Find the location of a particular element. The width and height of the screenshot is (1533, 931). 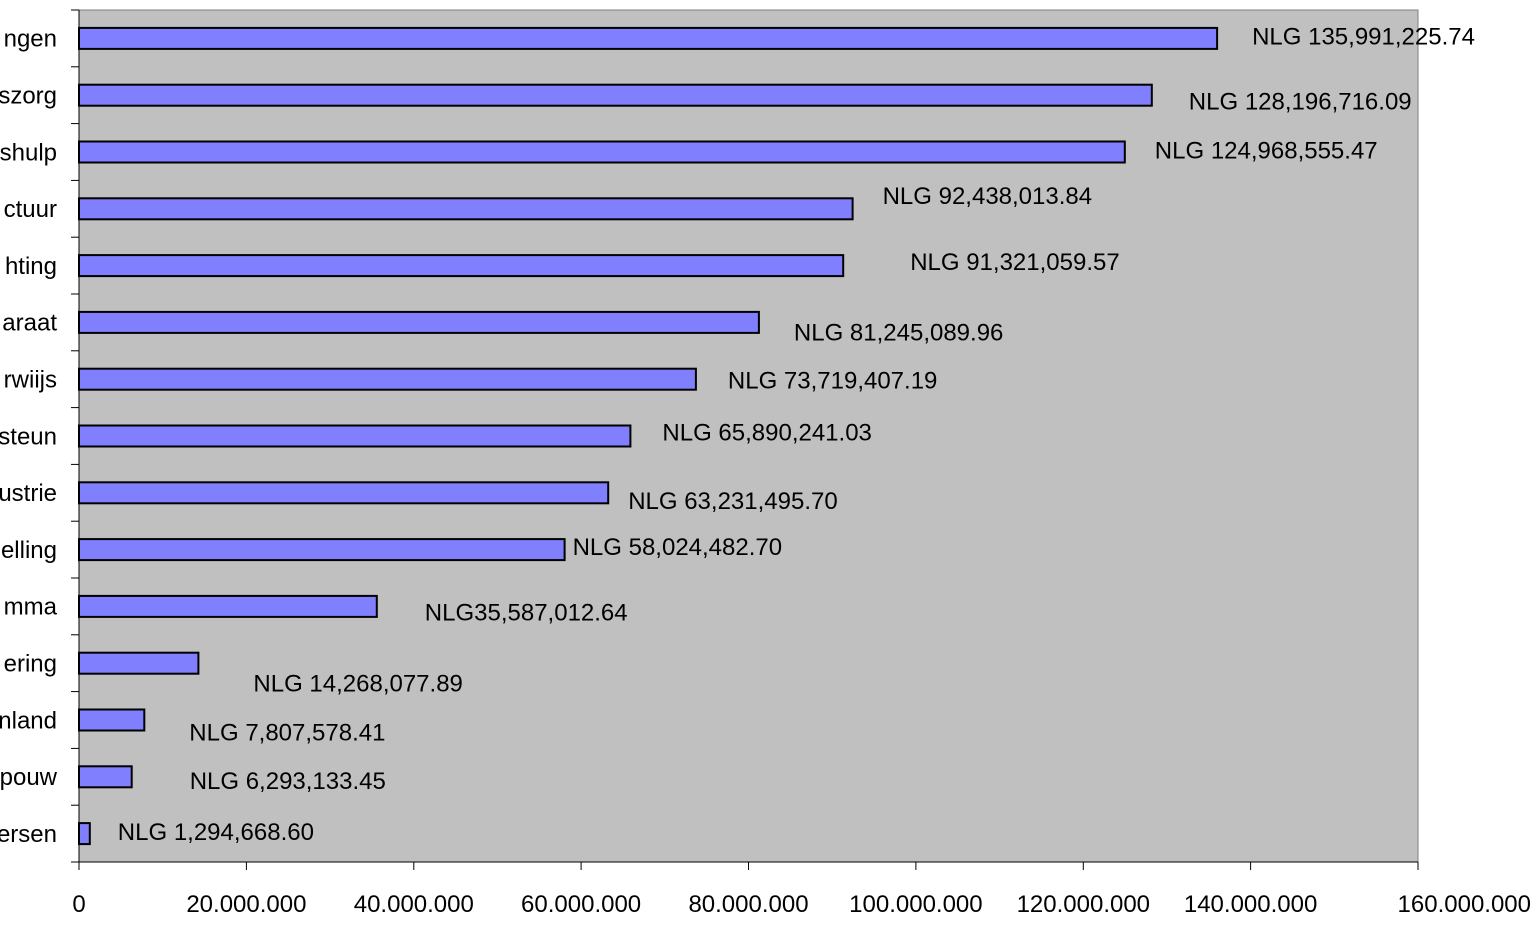

x-tick-label: 80.000.000 is located at coordinates (748, 904).